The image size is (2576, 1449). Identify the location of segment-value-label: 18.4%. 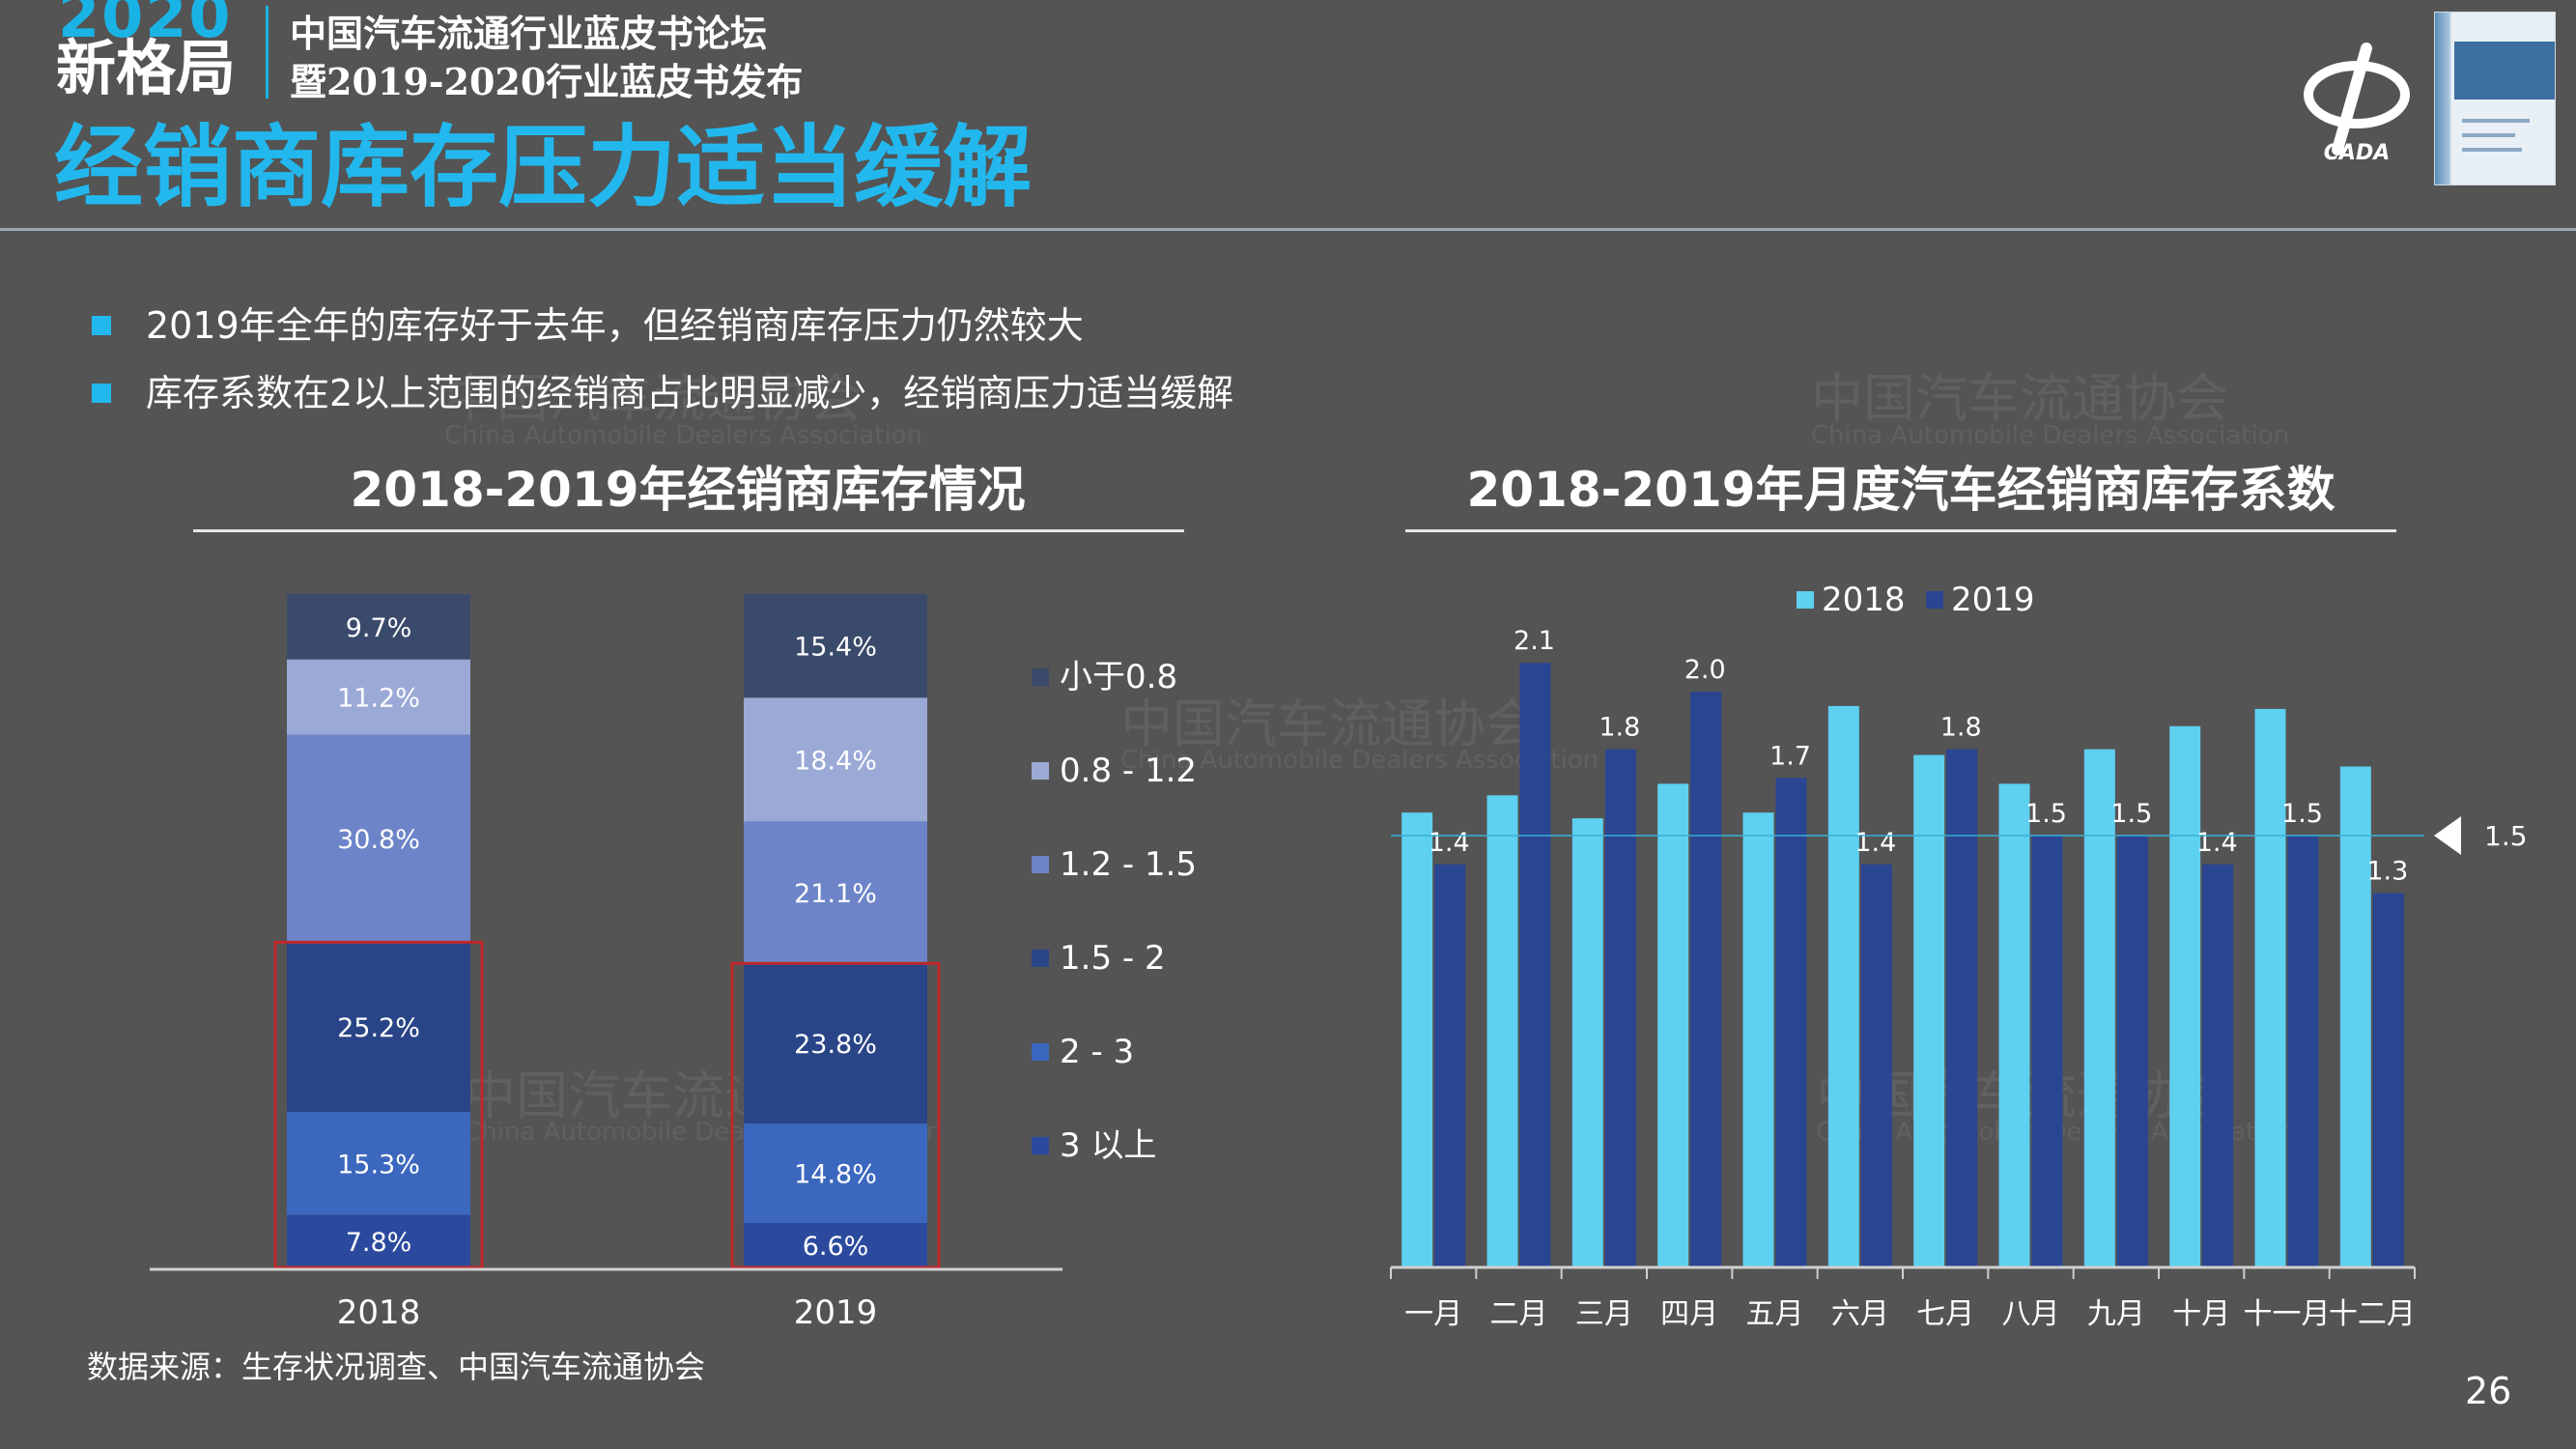
(835, 761).